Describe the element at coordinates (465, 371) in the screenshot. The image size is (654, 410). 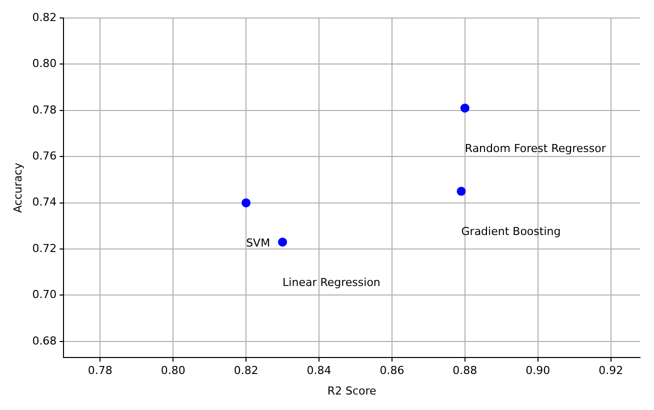
I see `x-tick-label: 0.88` at that location.